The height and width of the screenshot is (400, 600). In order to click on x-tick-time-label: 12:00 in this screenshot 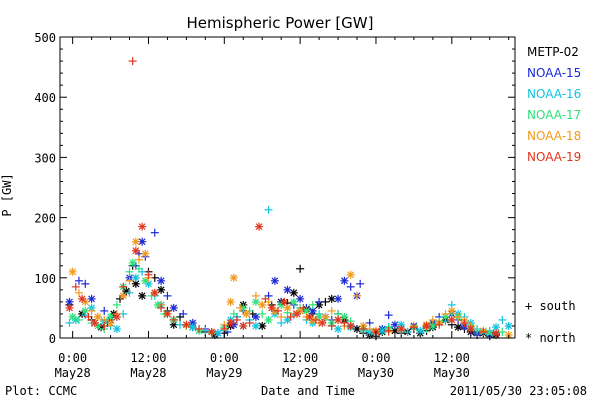, I will do `click(148, 358)`.